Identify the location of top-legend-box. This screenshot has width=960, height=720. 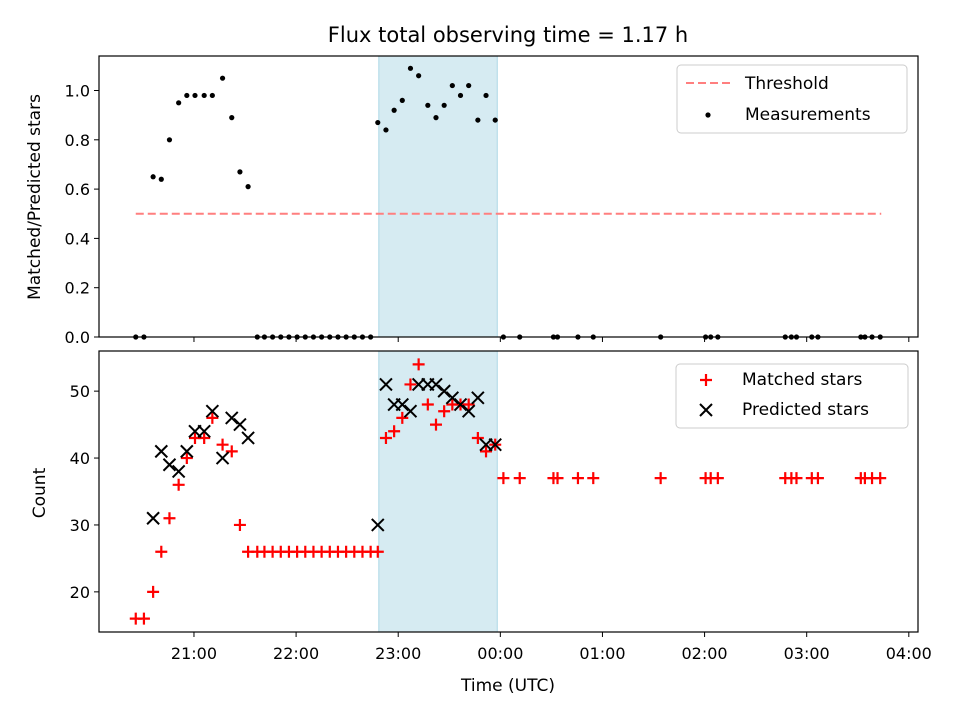
(792, 99).